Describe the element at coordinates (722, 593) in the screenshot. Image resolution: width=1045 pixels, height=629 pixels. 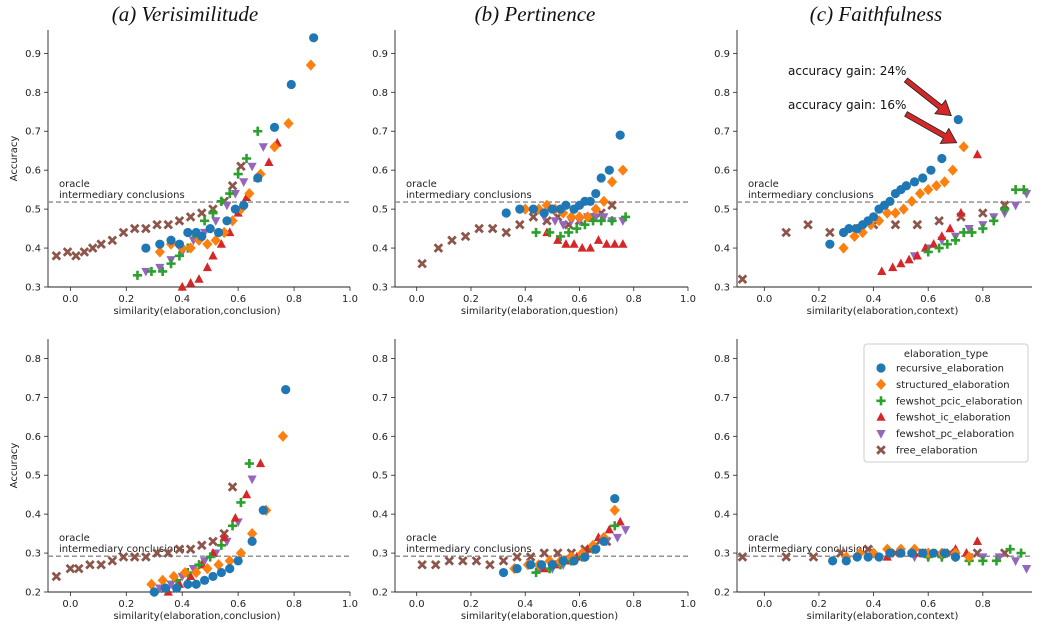
I see `y-tick-label: 0.2` at that location.